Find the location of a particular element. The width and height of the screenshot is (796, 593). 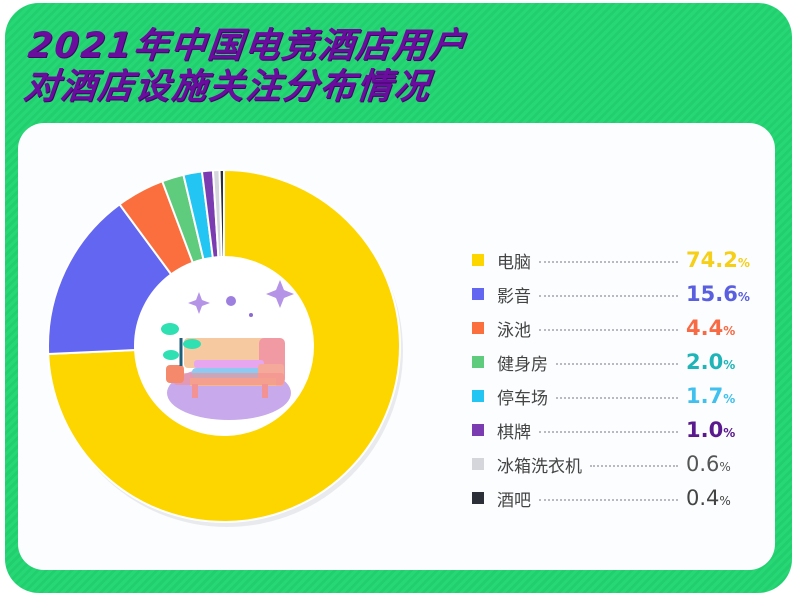

legend-label: 停车场 is located at coordinates (522, 398).